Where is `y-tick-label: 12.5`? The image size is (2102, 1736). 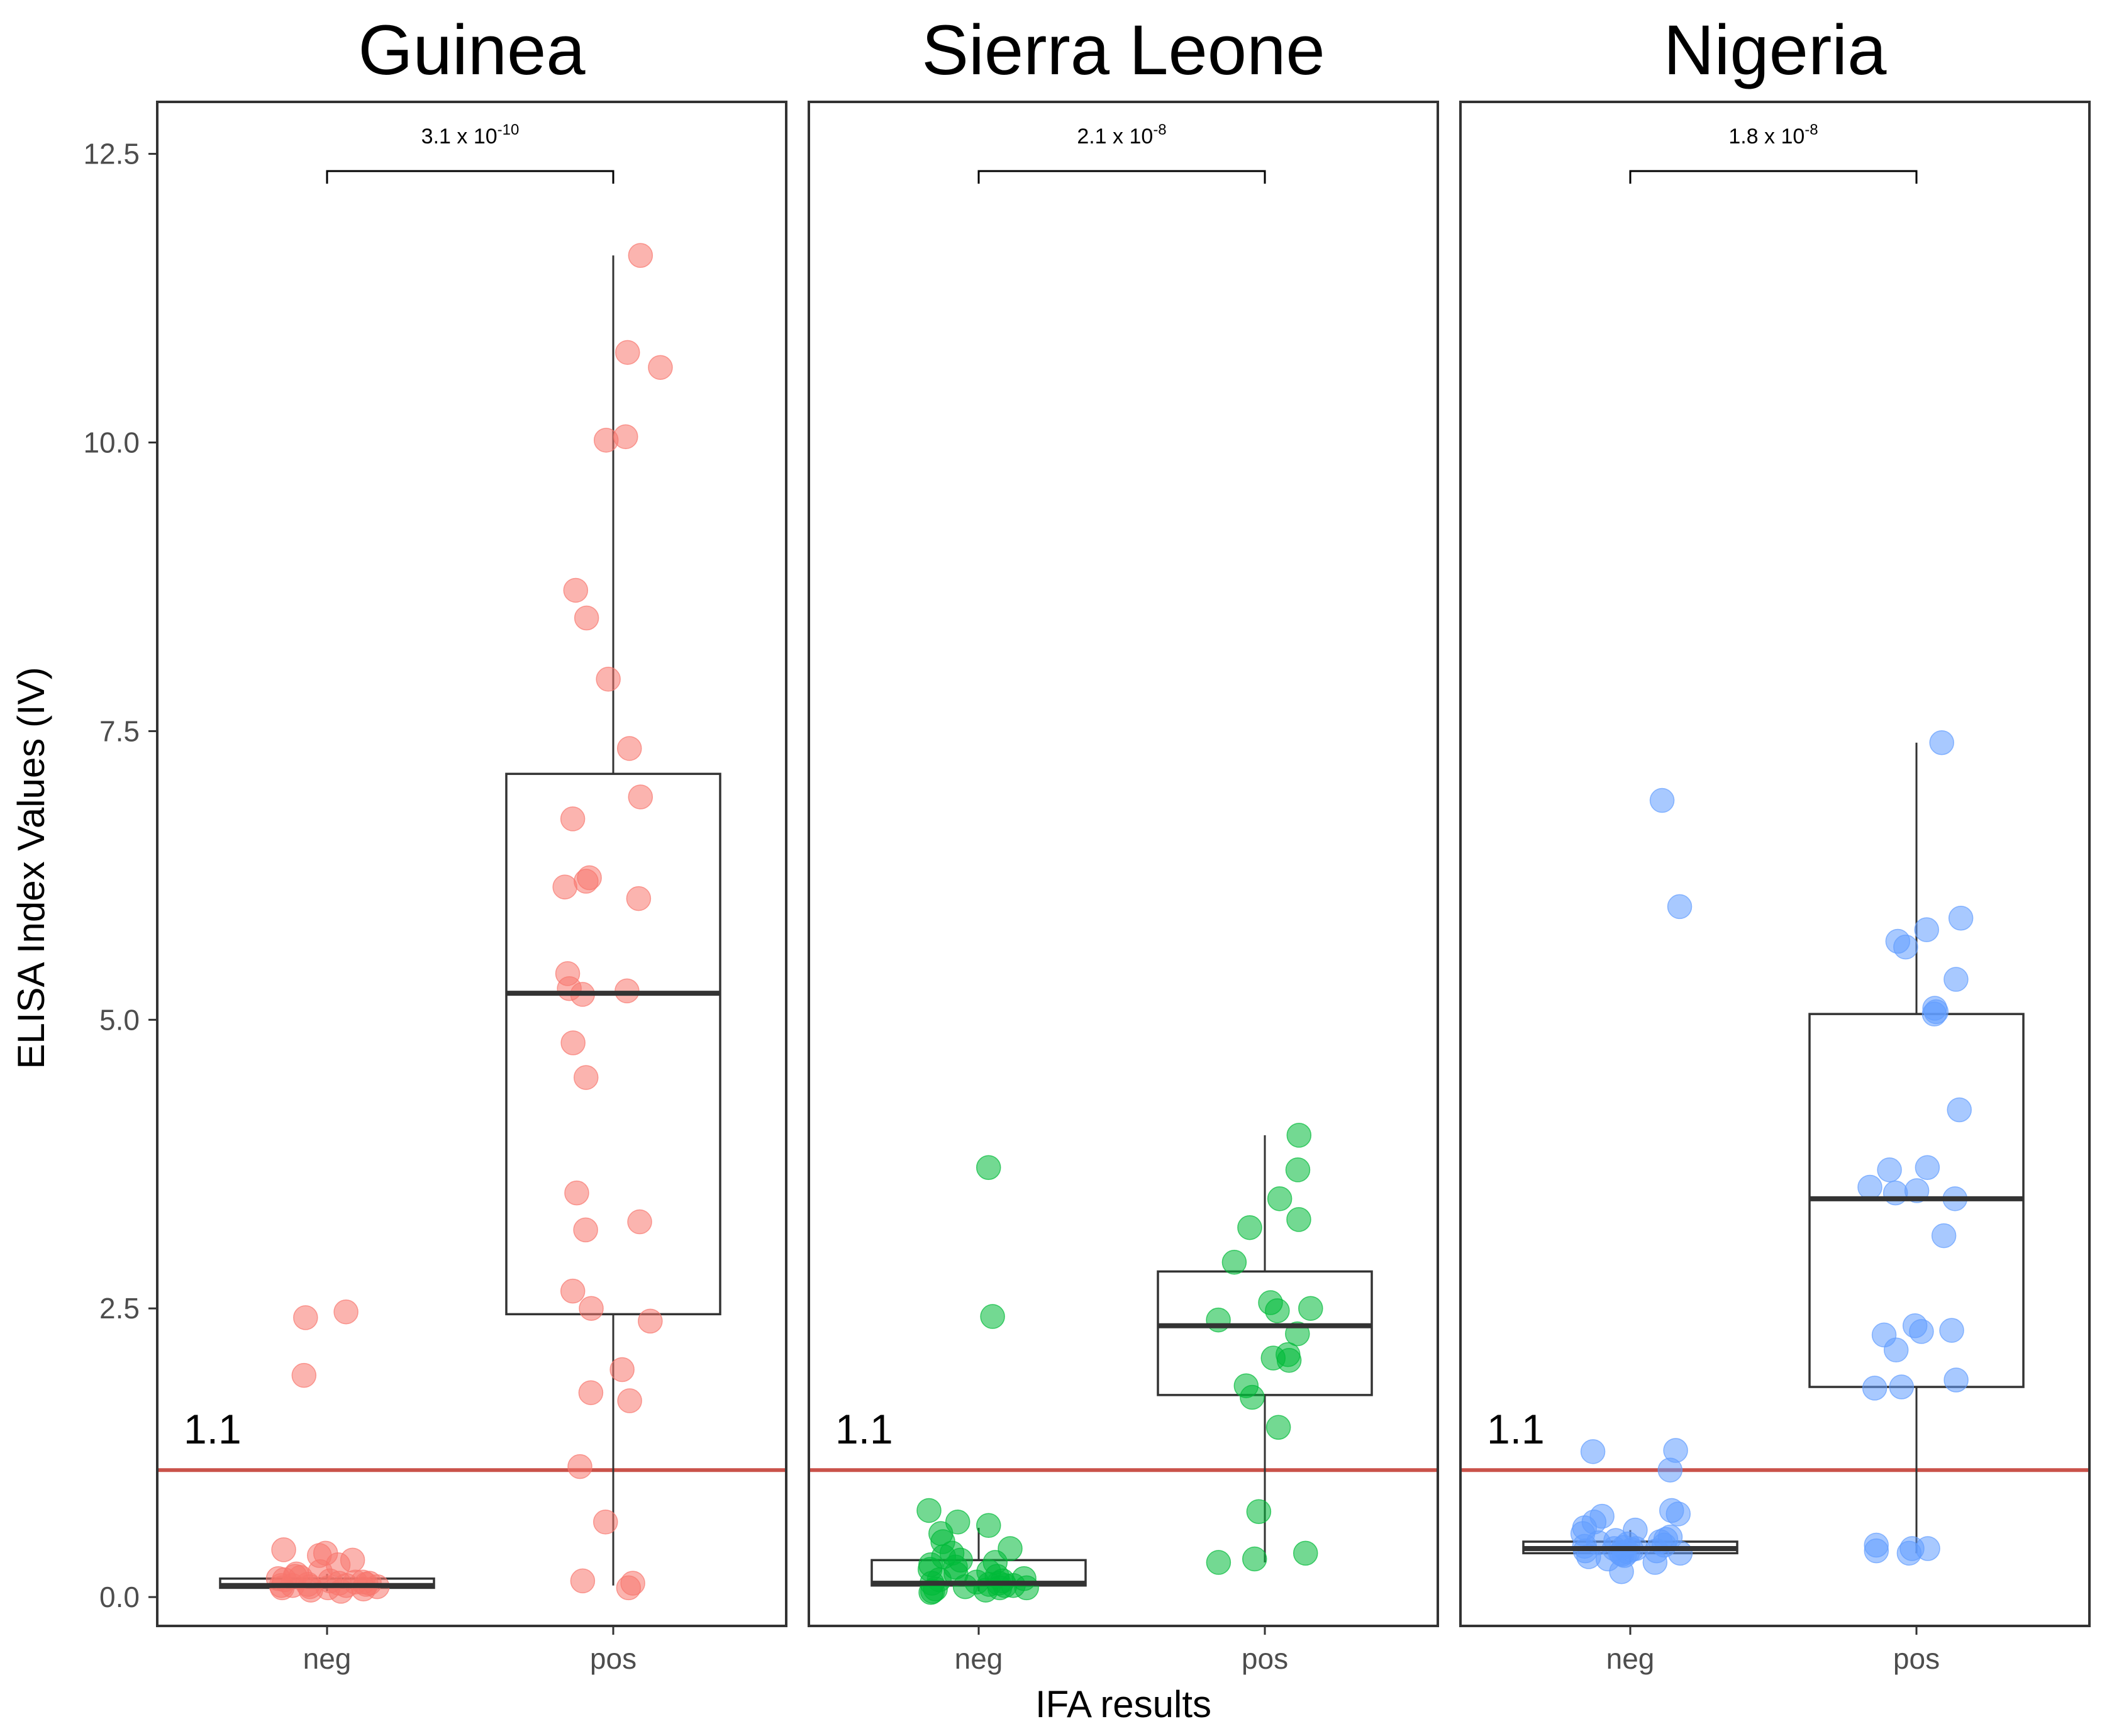 y-tick-label: 12.5 is located at coordinates (111, 154).